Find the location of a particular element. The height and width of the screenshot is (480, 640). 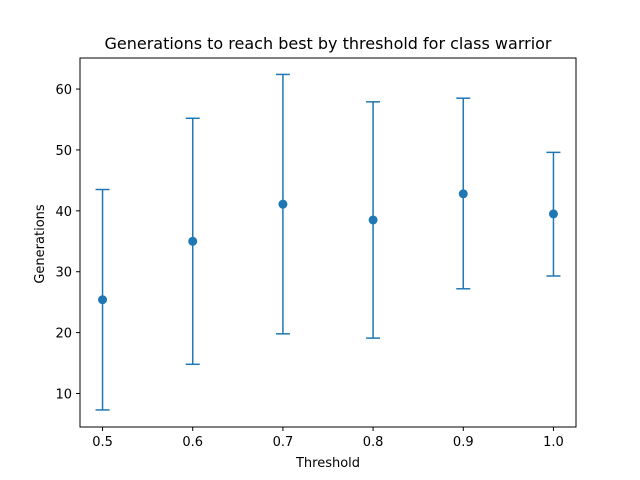

y-axis-label: Generations is located at coordinates (40, 244).